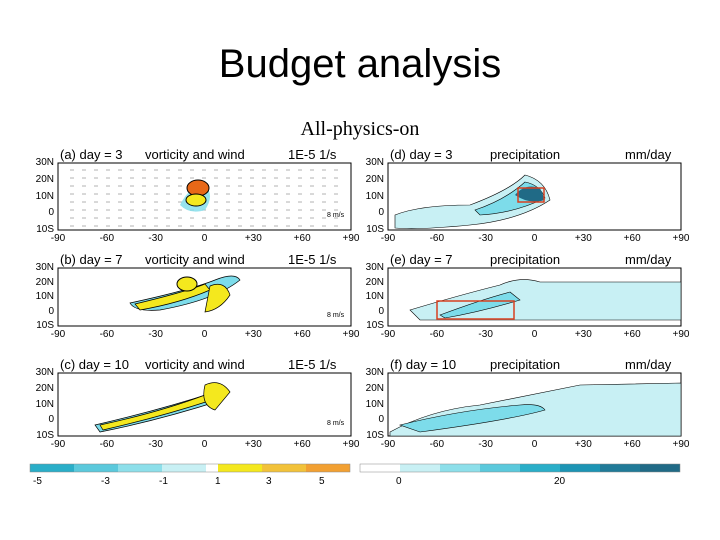 This screenshot has width=720, height=540. I want to click on colorbar-left-tick: 5, so click(322, 481).